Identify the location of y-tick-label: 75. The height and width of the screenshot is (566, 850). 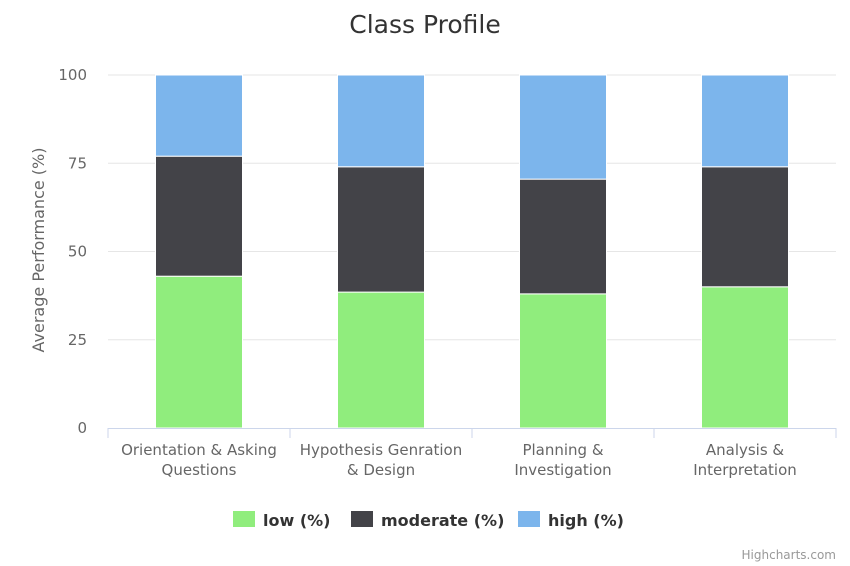
(77, 163).